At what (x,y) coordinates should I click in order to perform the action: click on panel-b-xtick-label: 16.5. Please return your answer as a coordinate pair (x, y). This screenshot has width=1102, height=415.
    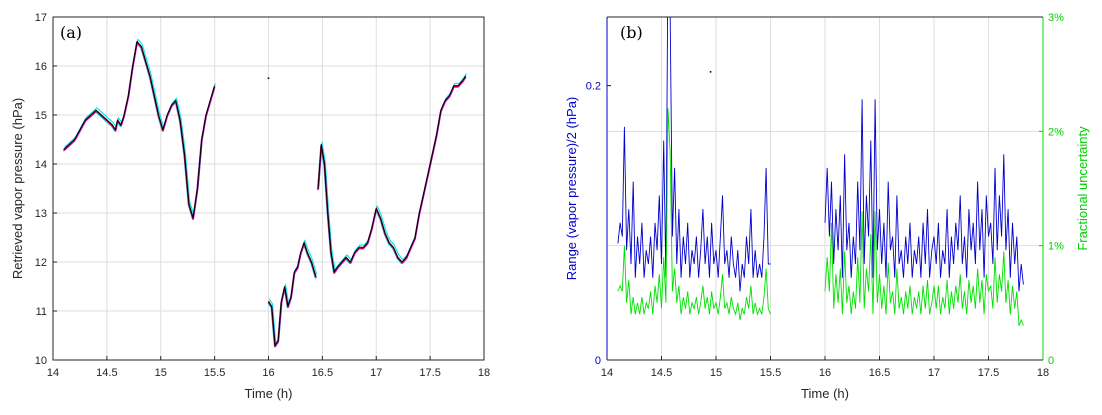
    Looking at the image, I should click on (879, 373).